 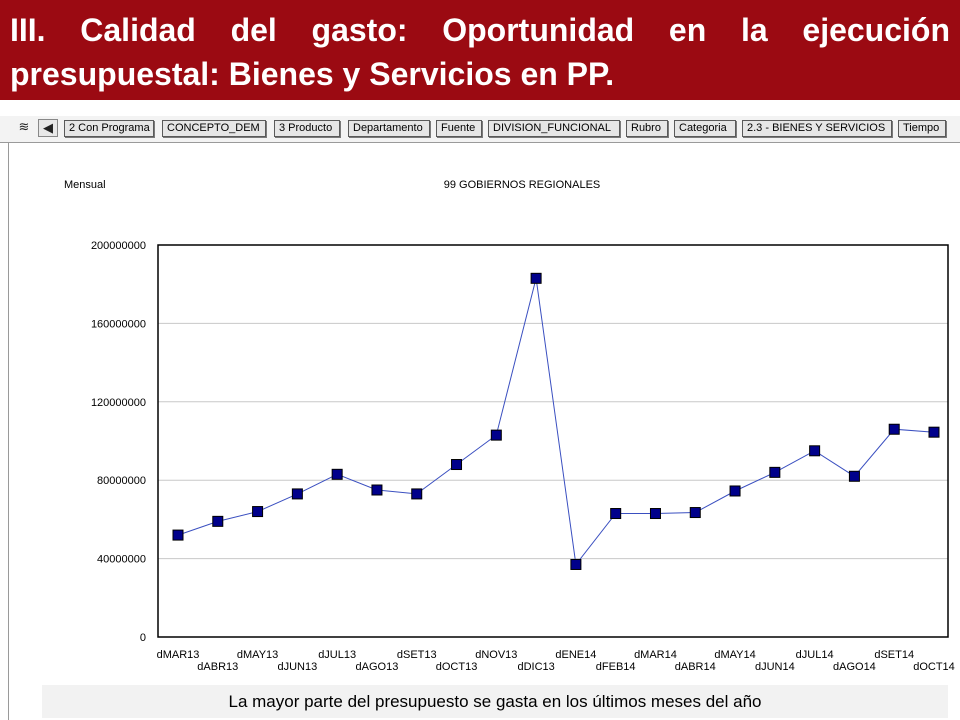 I want to click on tab-concepto-dem: CONCEPTO_DEM, so click(x=214, y=128).